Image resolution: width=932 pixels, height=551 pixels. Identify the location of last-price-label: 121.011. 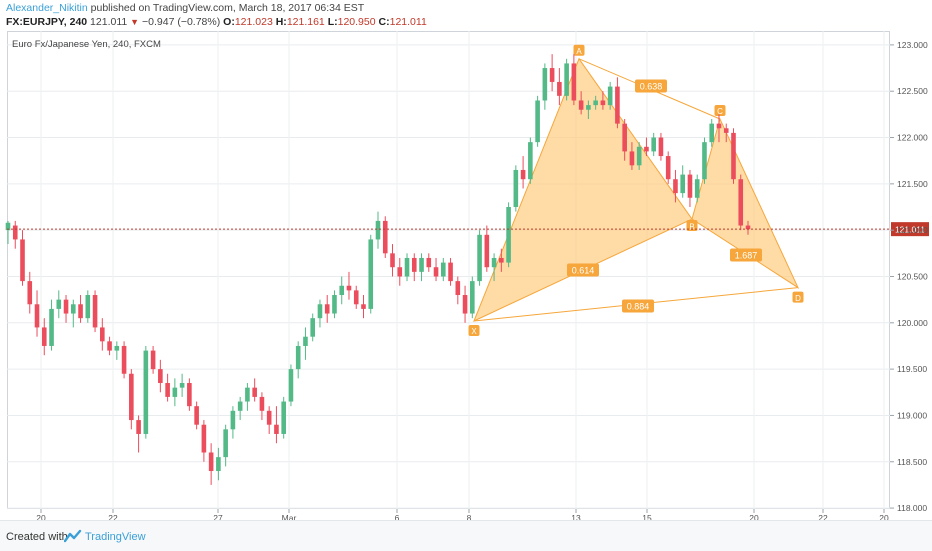
(910, 229).